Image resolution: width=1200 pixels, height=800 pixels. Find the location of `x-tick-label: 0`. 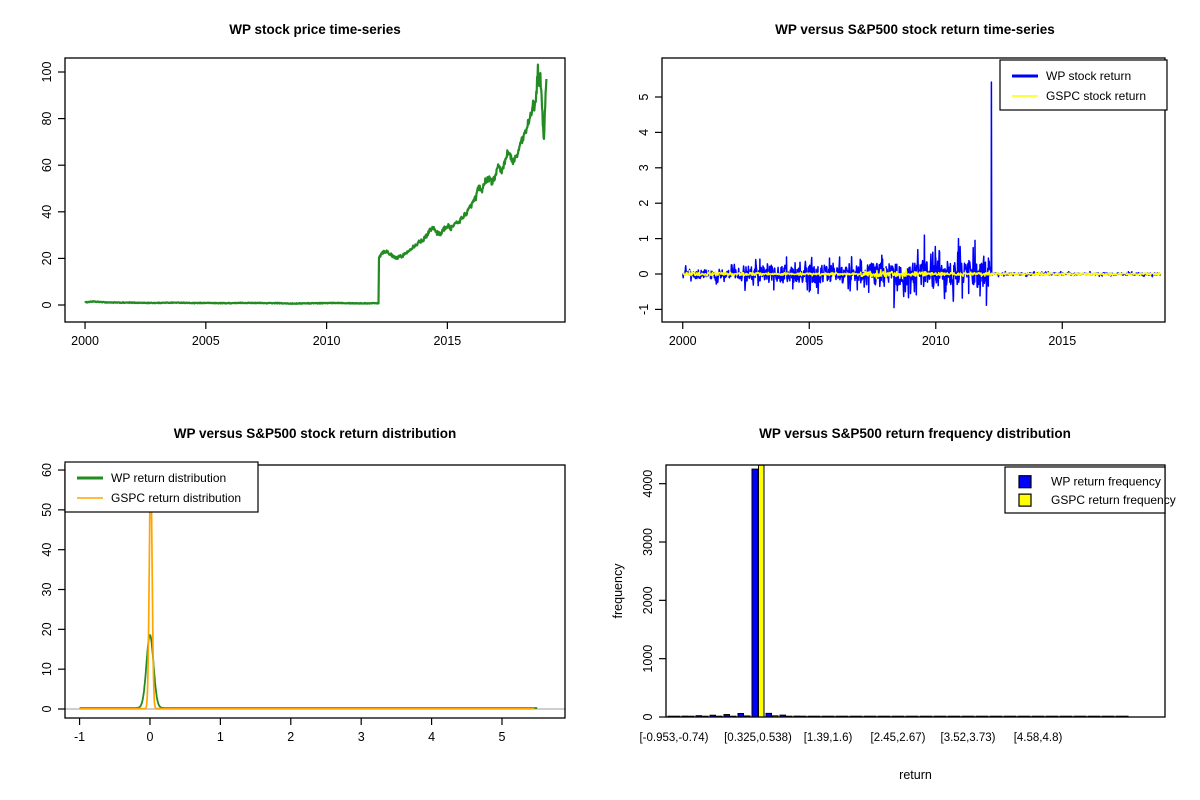

x-tick-label: 0 is located at coordinates (149, 737).